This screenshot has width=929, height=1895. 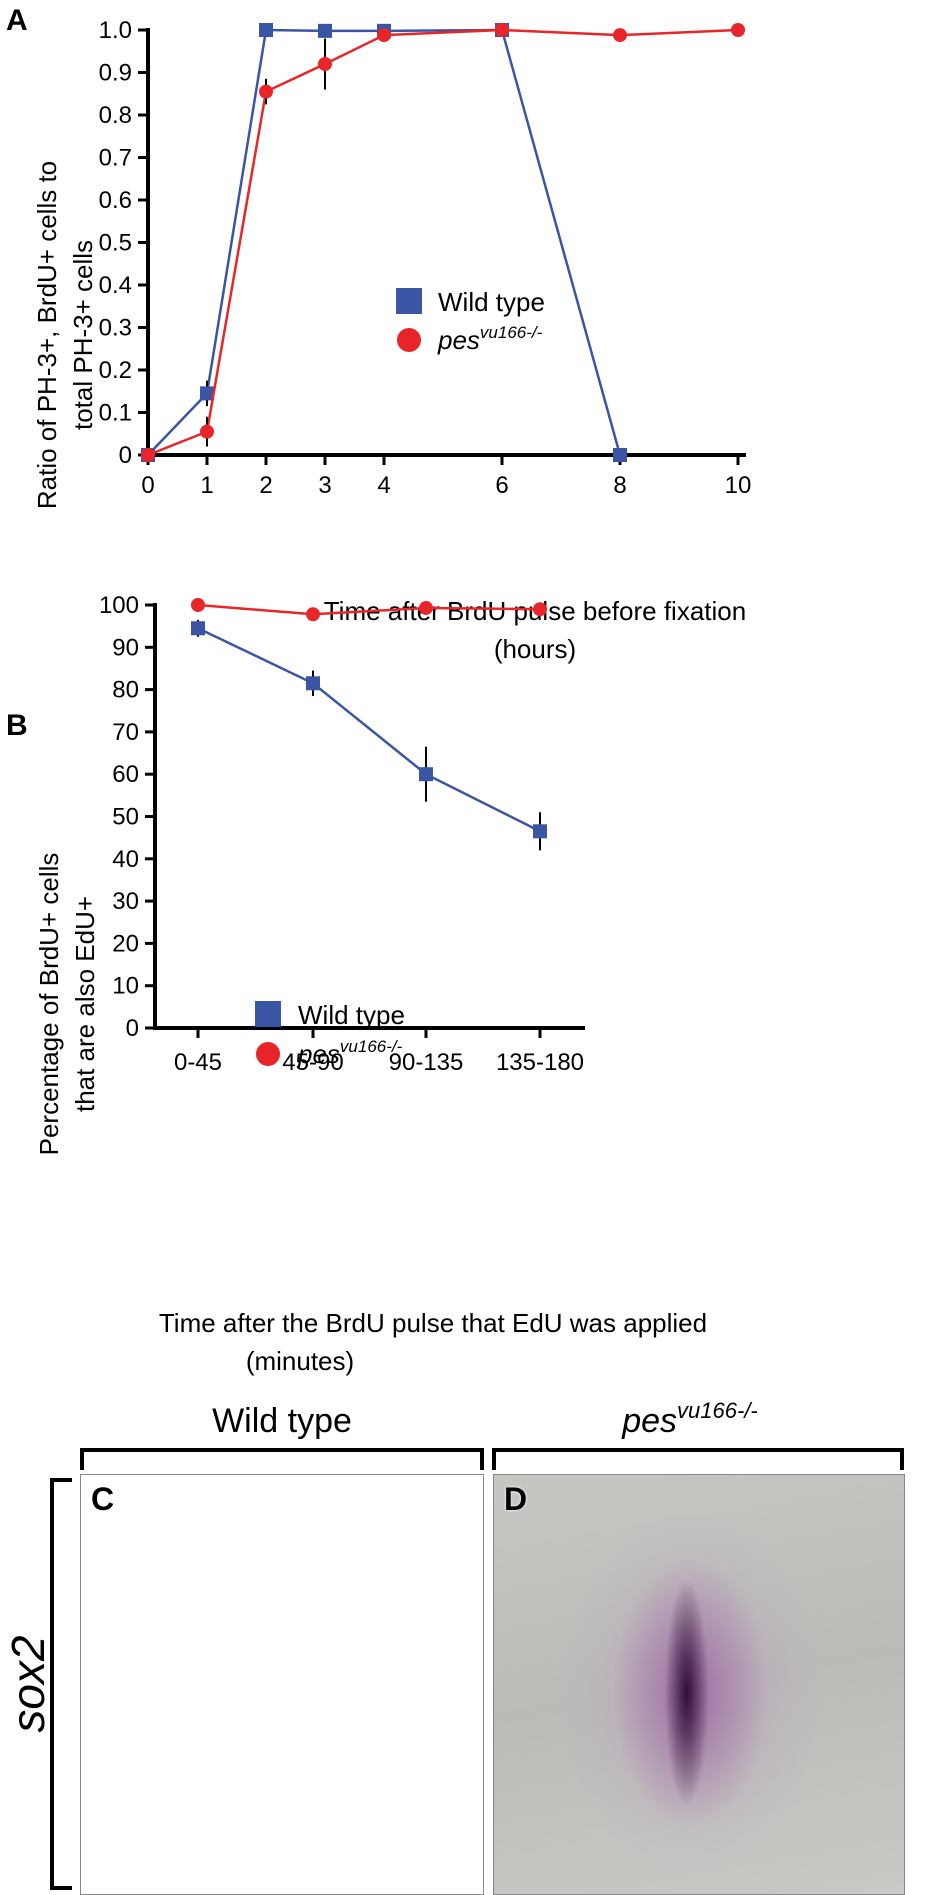 I want to click on panel-a-xtick-label: 10, so click(x=738, y=485).